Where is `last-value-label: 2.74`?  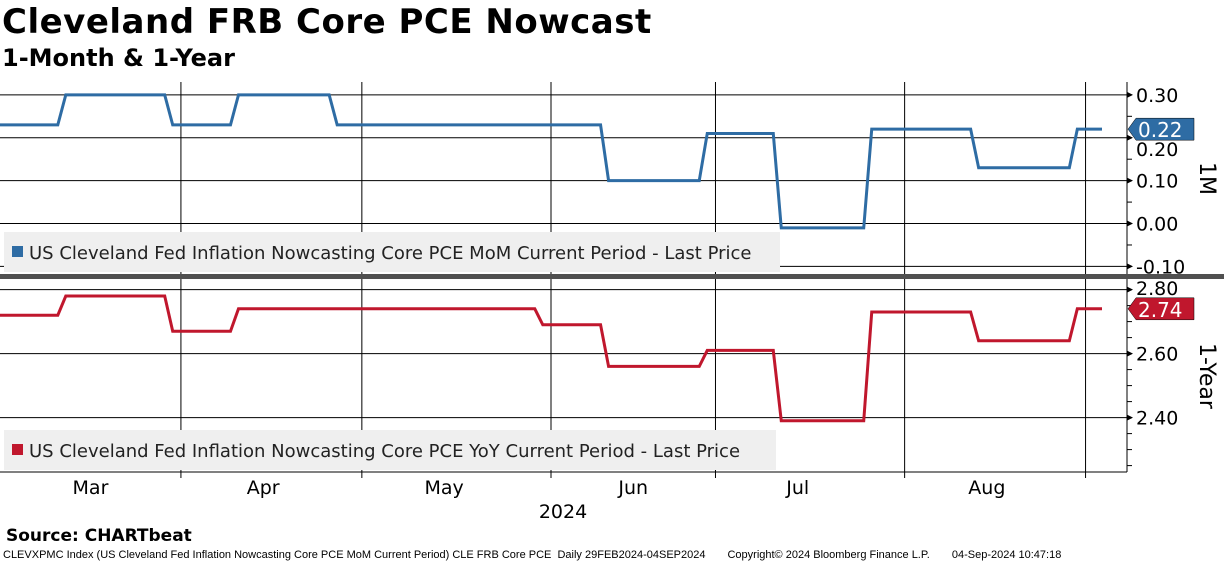
last-value-label: 2.74 is located at coordinates (1160, 310).